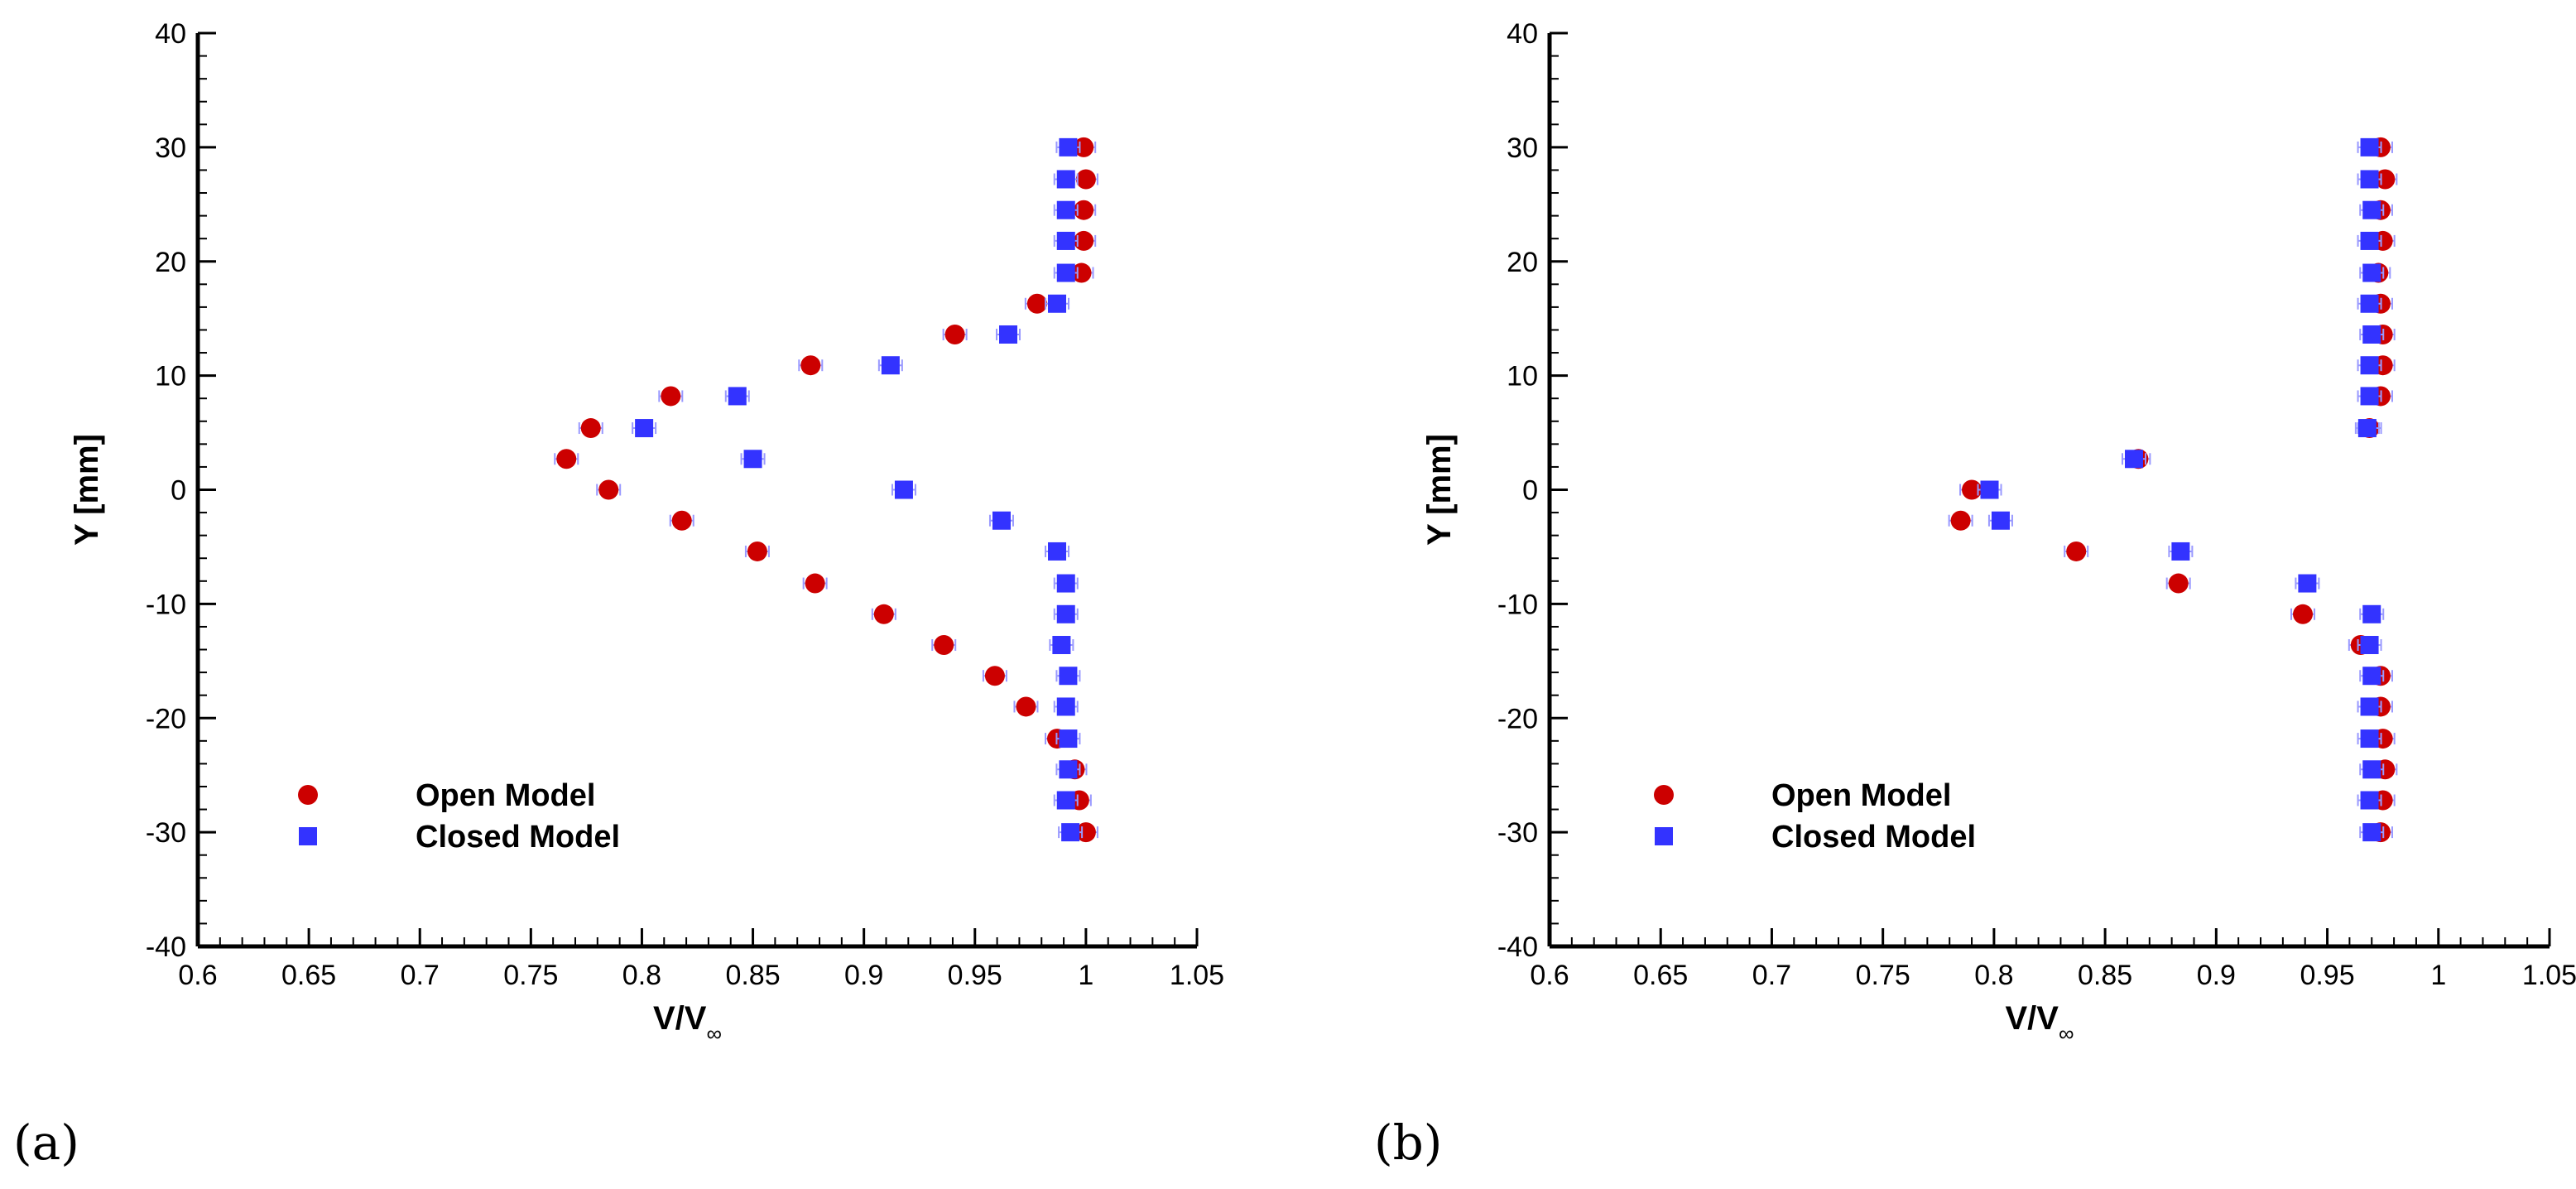 Image resolution: width=2576 pixels, height=1189 pixels. What do you see at coordinates (687, 1023) in the screenshot?
I see `x-axis-title: V/V∞` at bounding box center [687, 1023].